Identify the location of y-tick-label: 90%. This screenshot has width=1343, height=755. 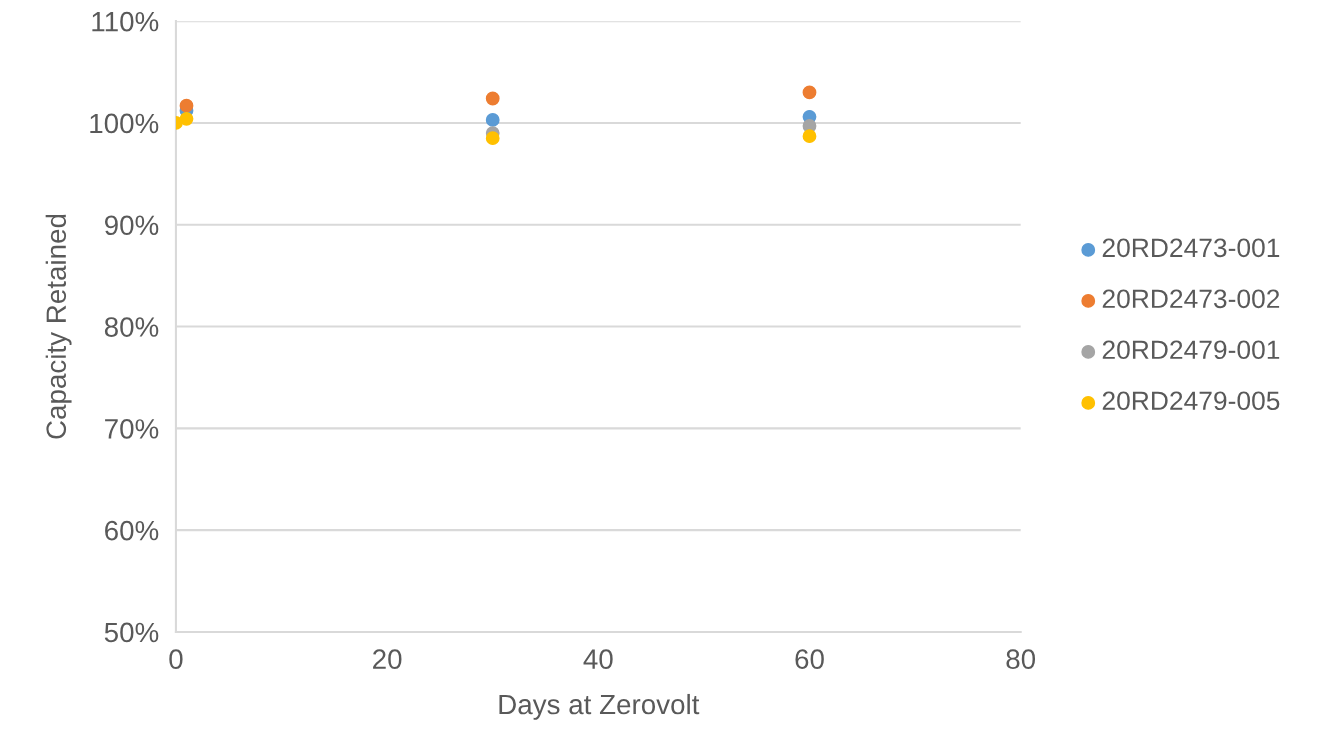
(131, 225).